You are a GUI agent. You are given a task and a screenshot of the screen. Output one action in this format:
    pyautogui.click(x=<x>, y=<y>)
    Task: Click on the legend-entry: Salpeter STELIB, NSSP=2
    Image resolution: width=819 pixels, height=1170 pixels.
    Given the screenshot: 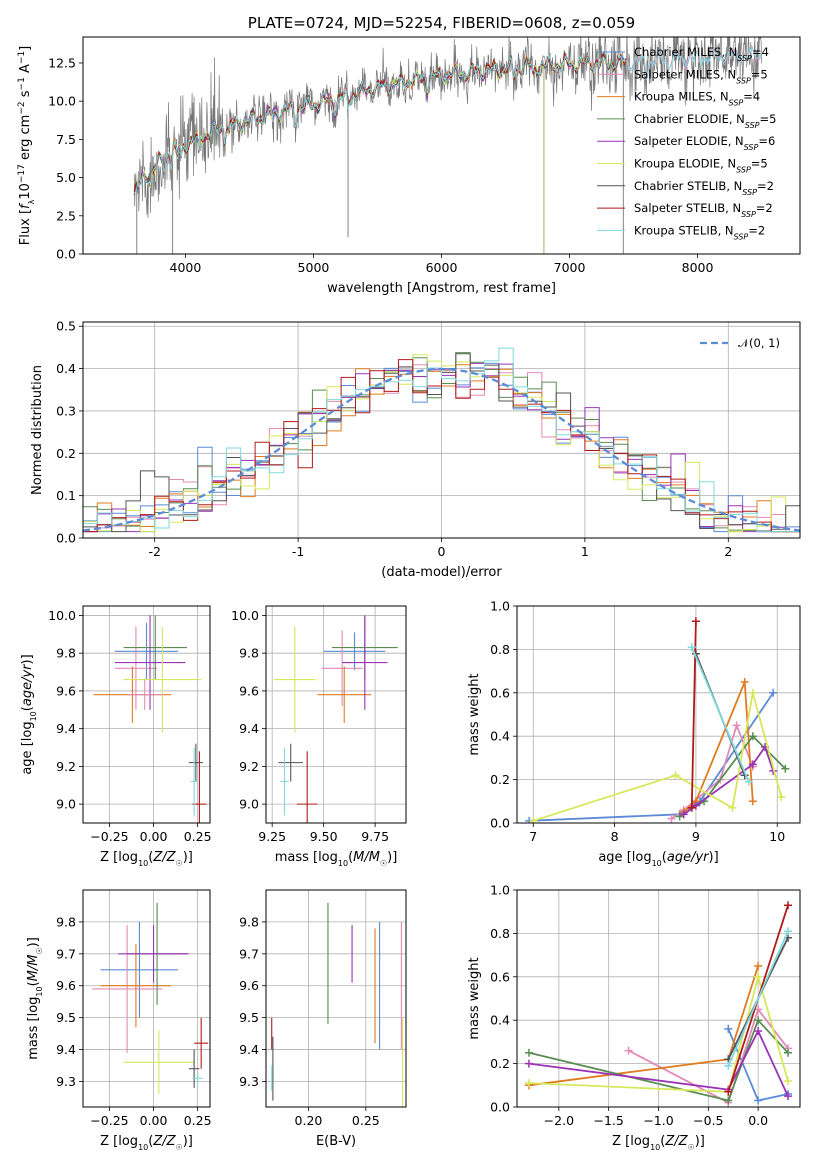 What is the action you would take?
    pyautogui.click(x=703, y=210)
    